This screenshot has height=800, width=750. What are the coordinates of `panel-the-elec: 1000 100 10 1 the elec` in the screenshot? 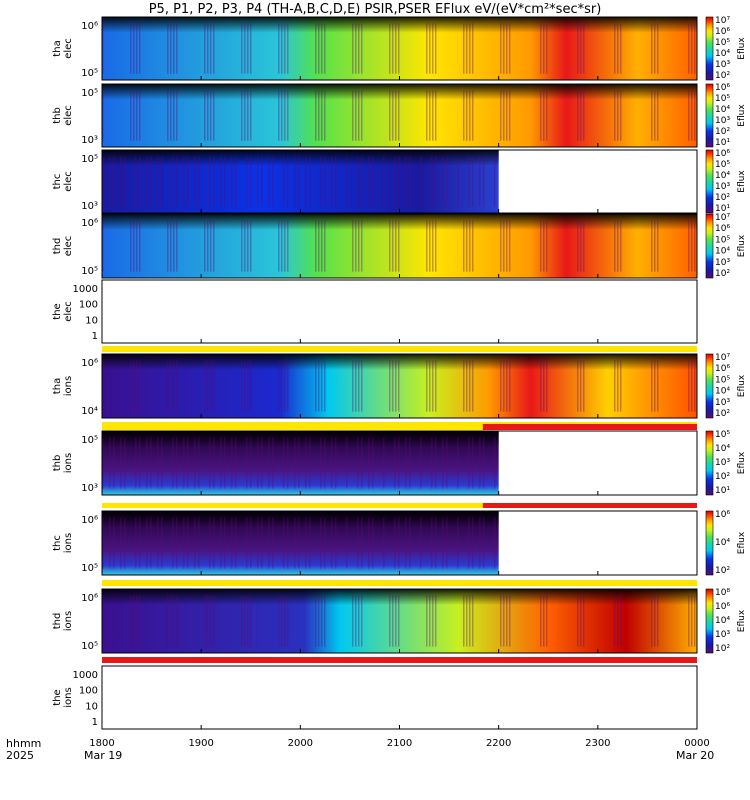 It's located at (375, 311).